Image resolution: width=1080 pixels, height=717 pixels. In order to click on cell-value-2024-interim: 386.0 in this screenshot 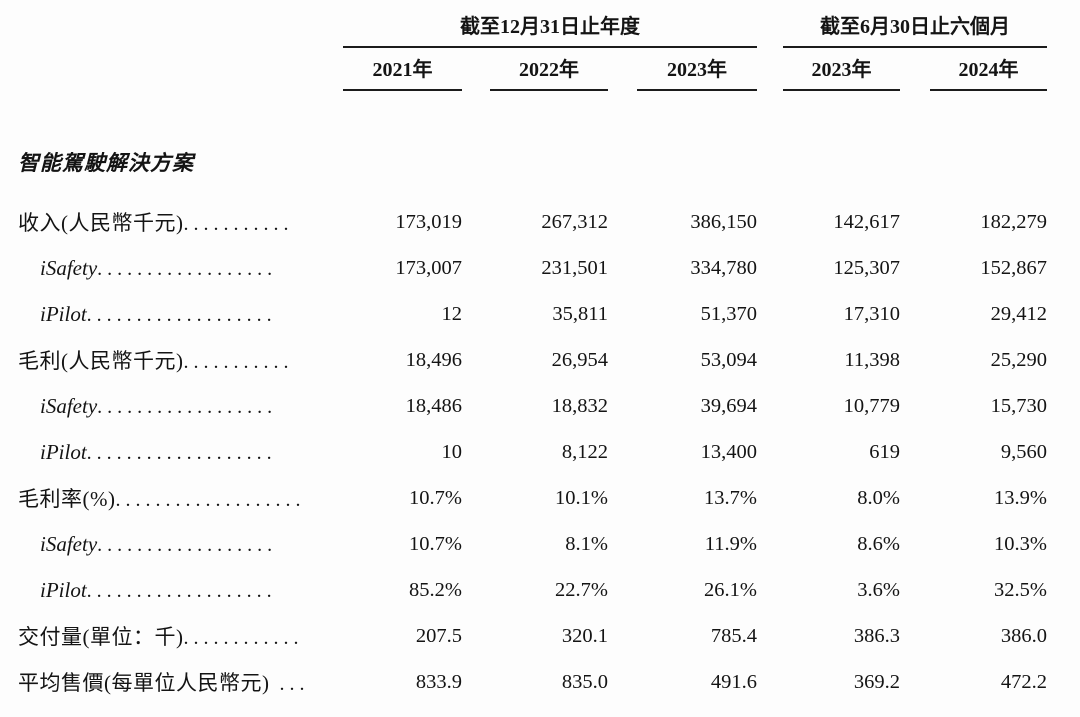, I will do `click(1023, 635)`.